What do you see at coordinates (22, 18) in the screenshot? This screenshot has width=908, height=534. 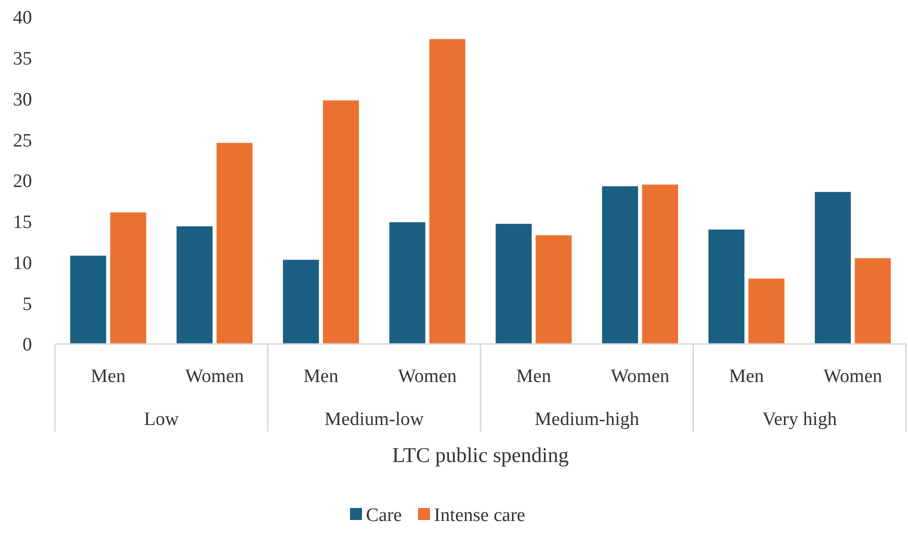 I see `y-tick-label: 40` at bounding box center [22, 18].